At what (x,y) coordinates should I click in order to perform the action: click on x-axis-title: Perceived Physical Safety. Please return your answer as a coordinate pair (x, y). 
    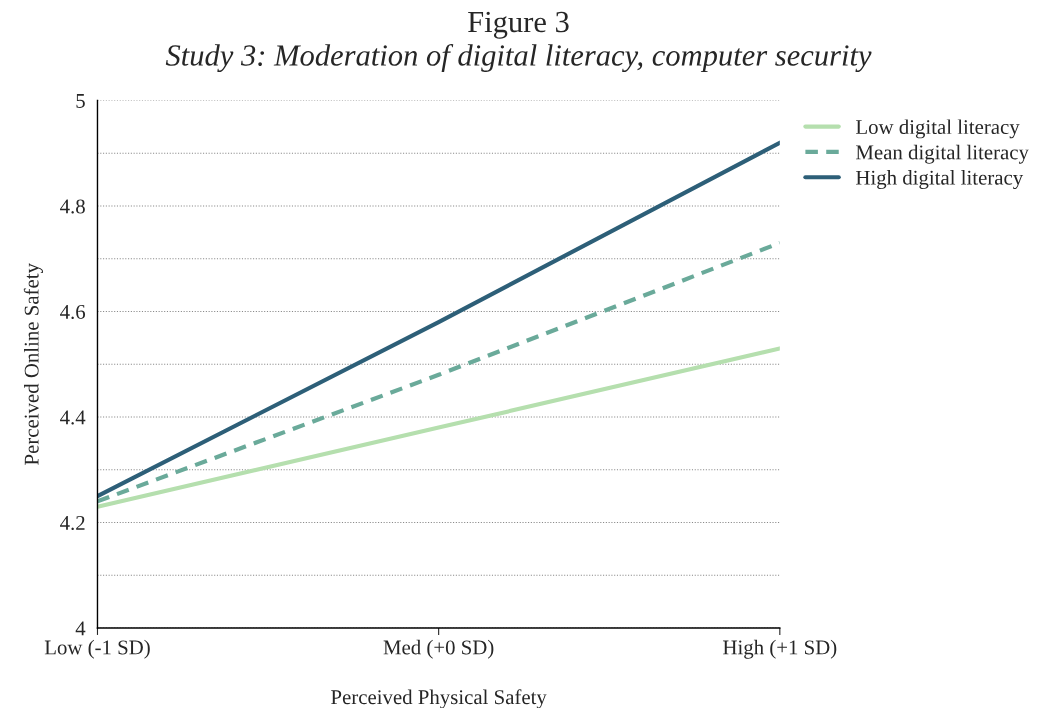
    Looking at the image, I should click on (439, 698).